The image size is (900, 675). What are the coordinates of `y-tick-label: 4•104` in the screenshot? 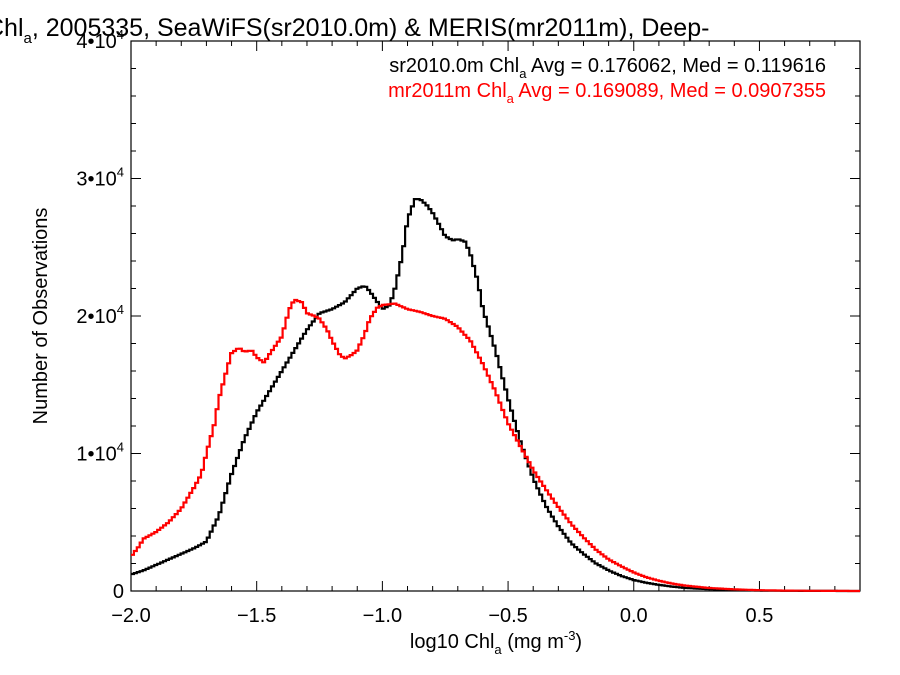 It's located at (100, 40).